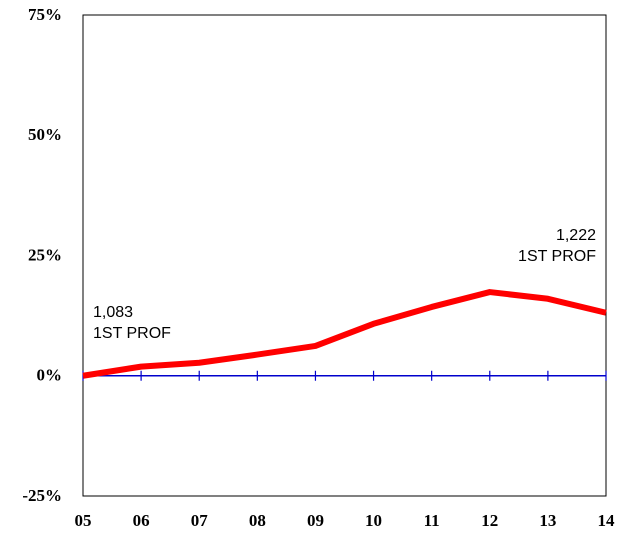  Describe the element at coordinates (83, 520) in the screenshot. I see `x-tick-label: 05` at that location.